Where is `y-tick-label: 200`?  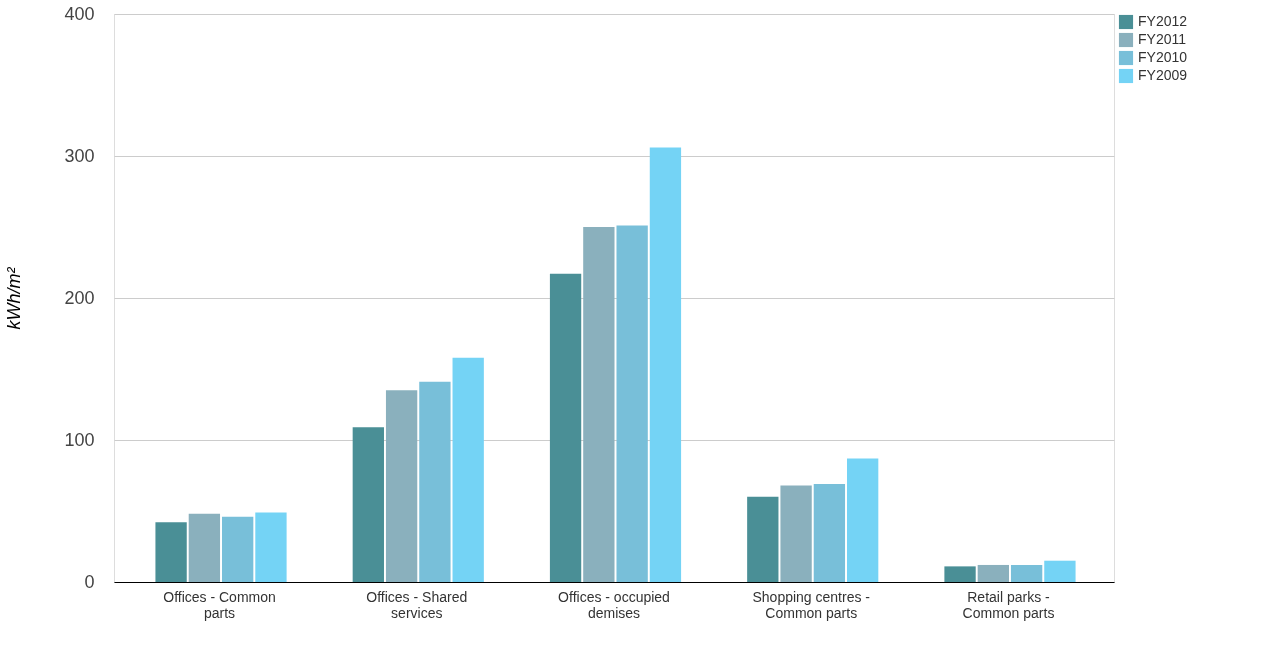 y-tick-label: 200 is located at coordinates (79, 297).